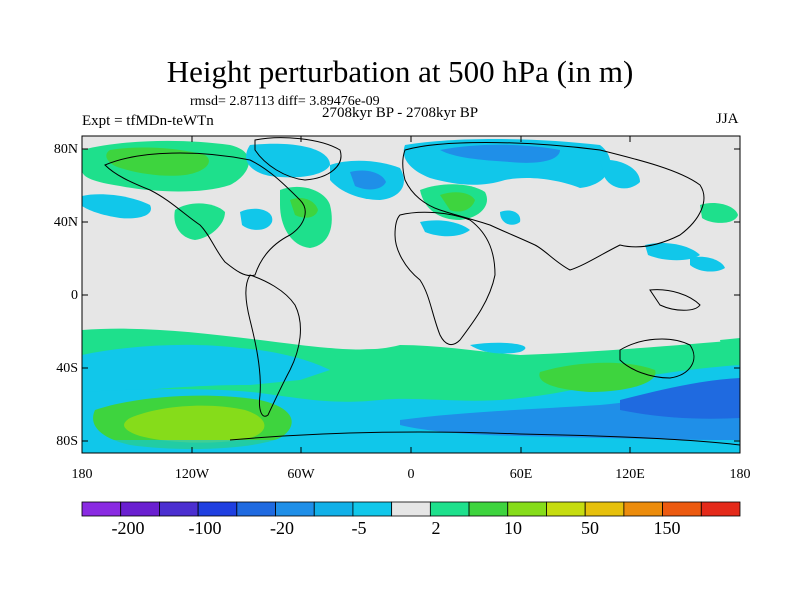 The width and height of the screenshot is (800, 600). I want to click on lat-label: 80N, so click(65, 149).